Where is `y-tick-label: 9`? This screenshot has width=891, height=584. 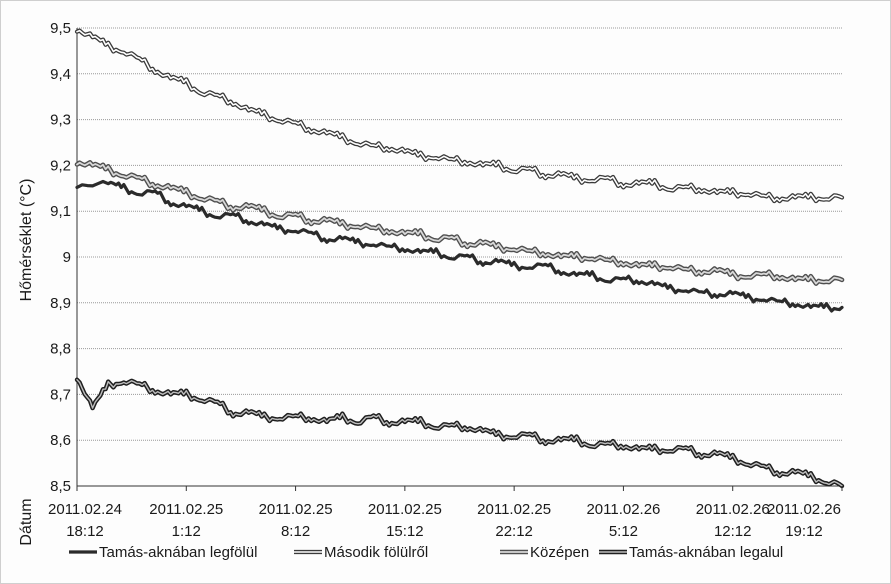
y-tick-label: 9 is located at coordinates (67, 257).